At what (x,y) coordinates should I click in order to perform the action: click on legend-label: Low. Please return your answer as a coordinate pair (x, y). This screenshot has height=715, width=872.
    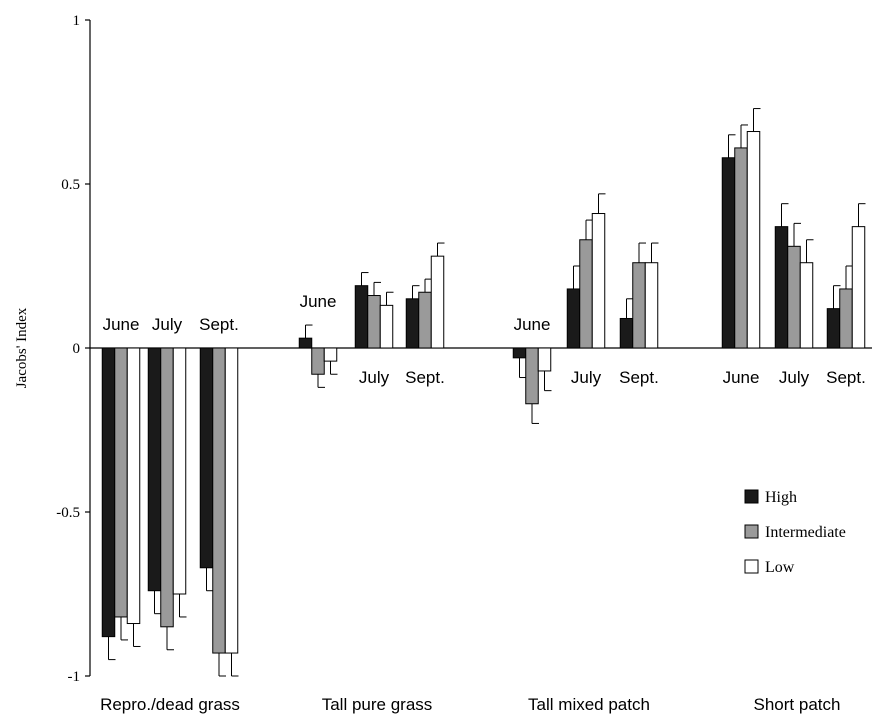
    Looking at the image, I should click on (780, 567).